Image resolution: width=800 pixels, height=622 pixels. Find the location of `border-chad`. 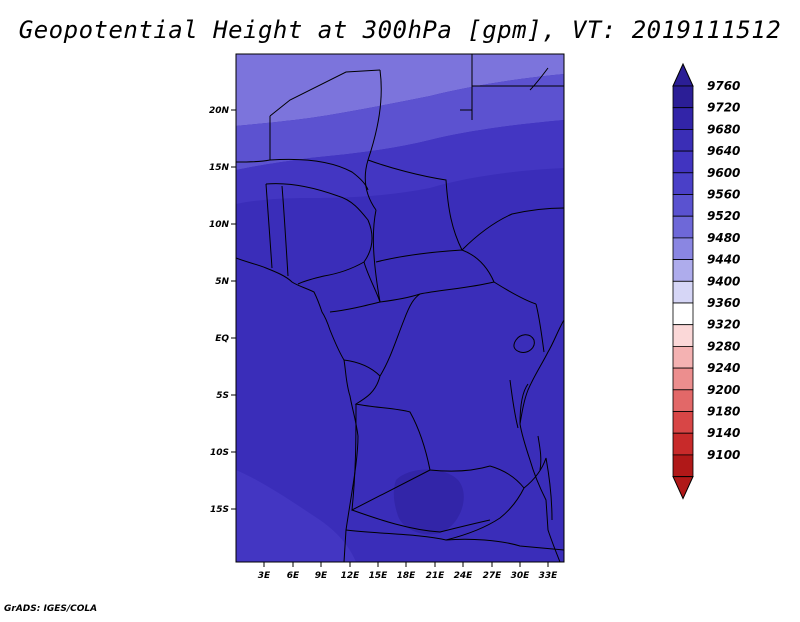

border-chad is located at coordinates (413, 160).